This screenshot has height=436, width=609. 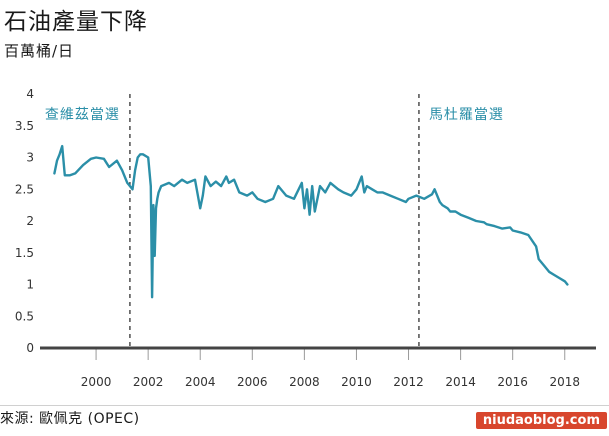 What do you see at coordinates (82, 115) in the screenshot?
I see `event-annotation-label: 查維茲當選` at bounding box center [82, 115].